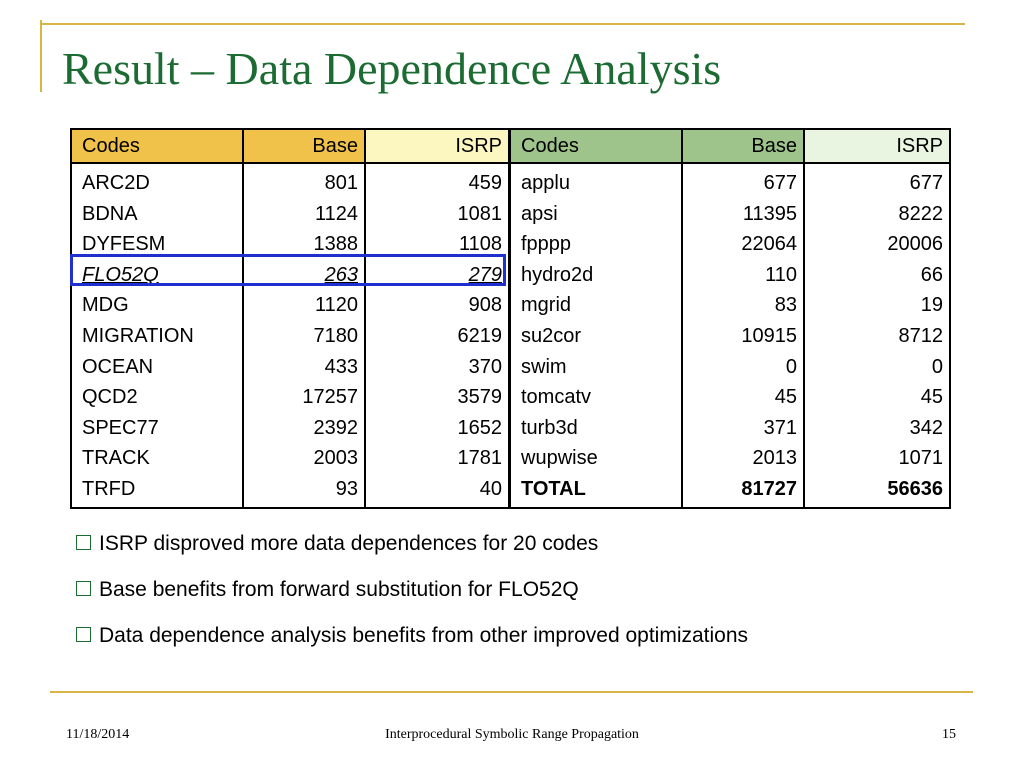 This screenshot has width=1024, height=768. What do you see at coordinates (596, 367) in the screenshot?
I see `code-cell: swim` at bounding box center [596, 367].